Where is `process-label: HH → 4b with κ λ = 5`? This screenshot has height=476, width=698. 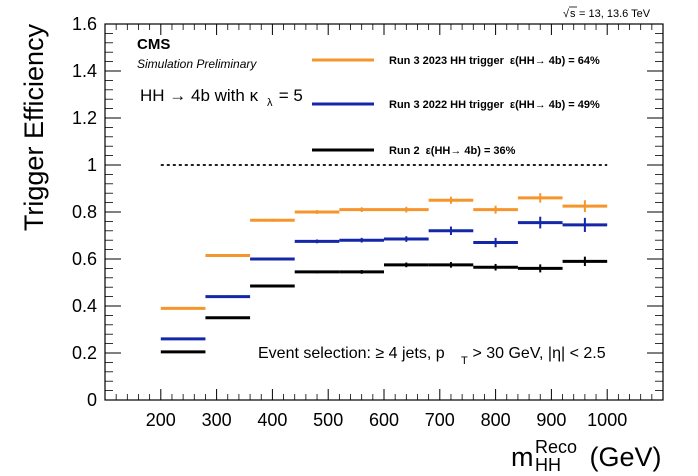
process-label: HH → 4b with κ λ = 5 is located at coordinates (221, 97).